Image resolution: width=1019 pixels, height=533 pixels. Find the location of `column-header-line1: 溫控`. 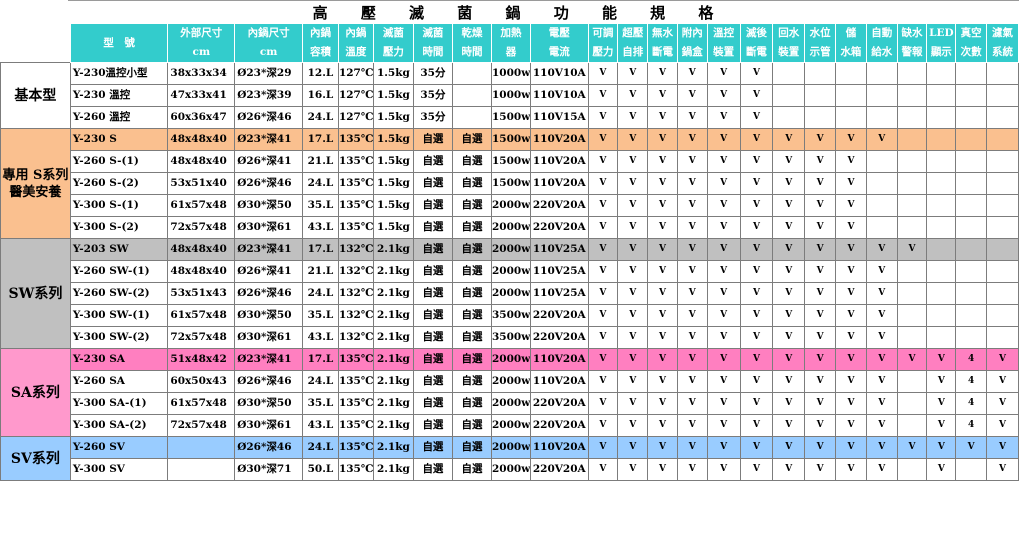

column-header-line1: 溫控 is located at coordinates (724, 33).